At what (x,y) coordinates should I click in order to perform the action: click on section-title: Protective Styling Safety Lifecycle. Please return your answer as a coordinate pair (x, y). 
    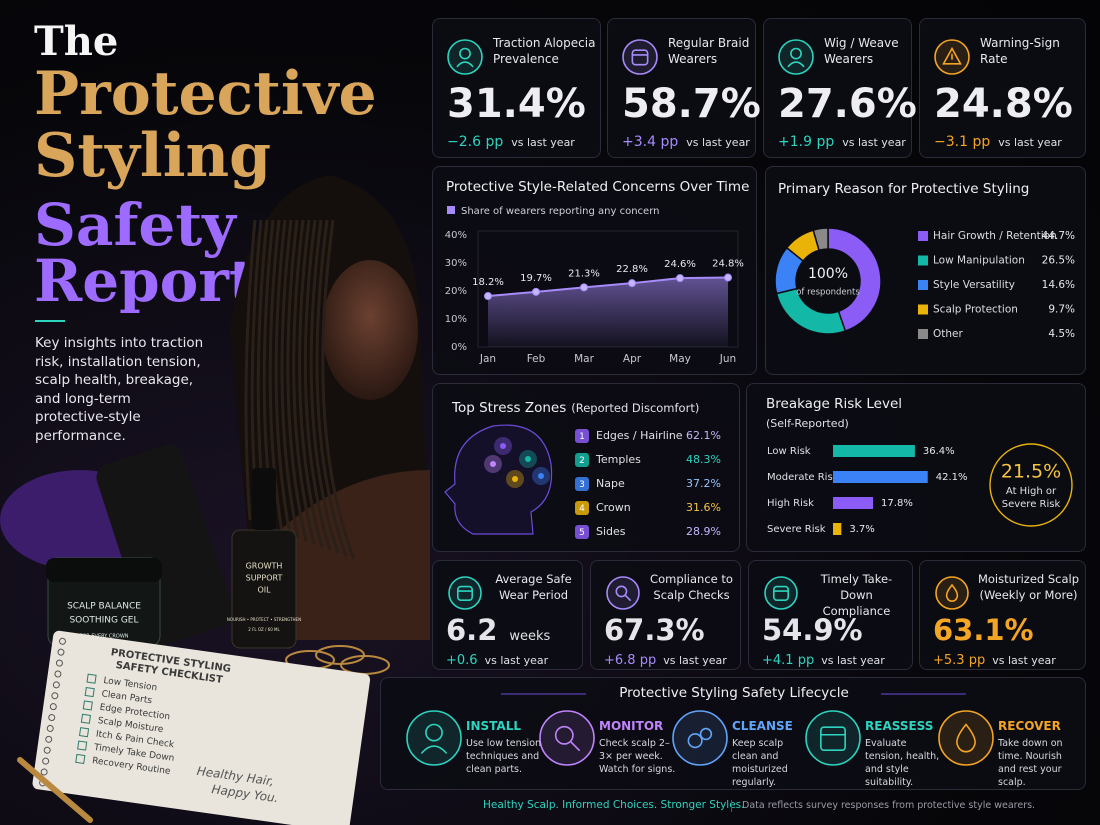
    Looking at the image, I should click on (734, 693).